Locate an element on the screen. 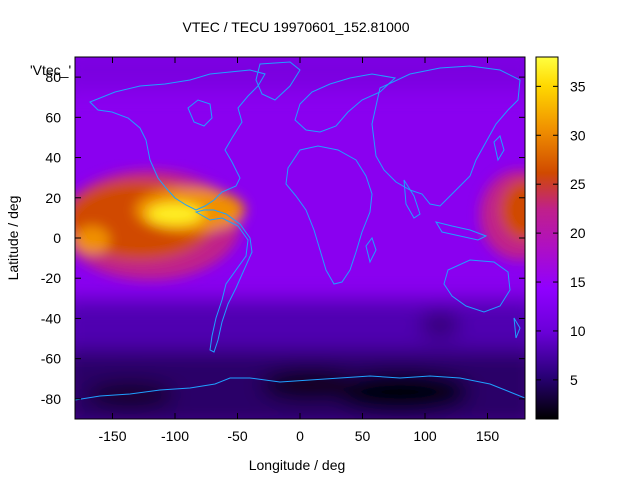 Image resolution: width=640 pixels, height=480 pixels. coast-asia is located at coordinates (446, 136).